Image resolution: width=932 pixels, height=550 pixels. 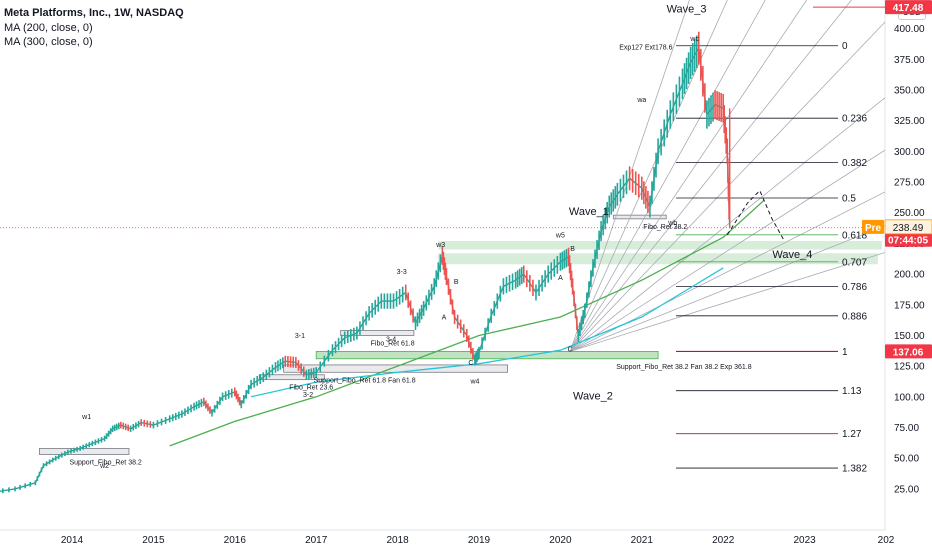 I want to click on y-tick-label: 350.00, so click(x=909, y=90).